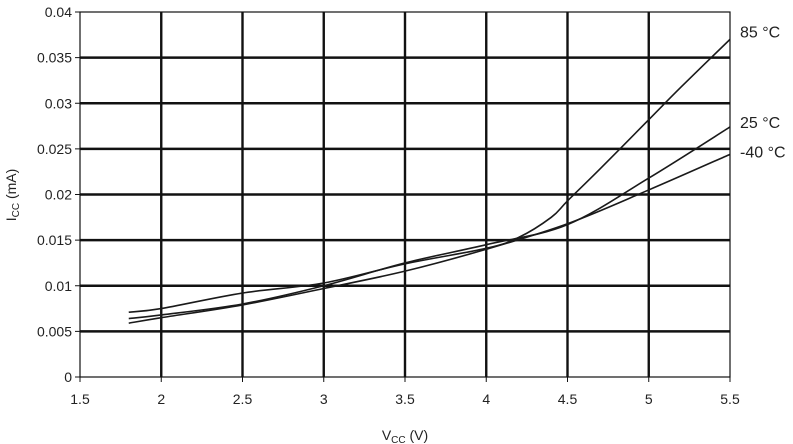 This screenshot has height=444, width=793. What do you see at coordinates (405, 399) in the screenshot?
I see `x-tick-label: 3.5` at bounding box center [405, 399].